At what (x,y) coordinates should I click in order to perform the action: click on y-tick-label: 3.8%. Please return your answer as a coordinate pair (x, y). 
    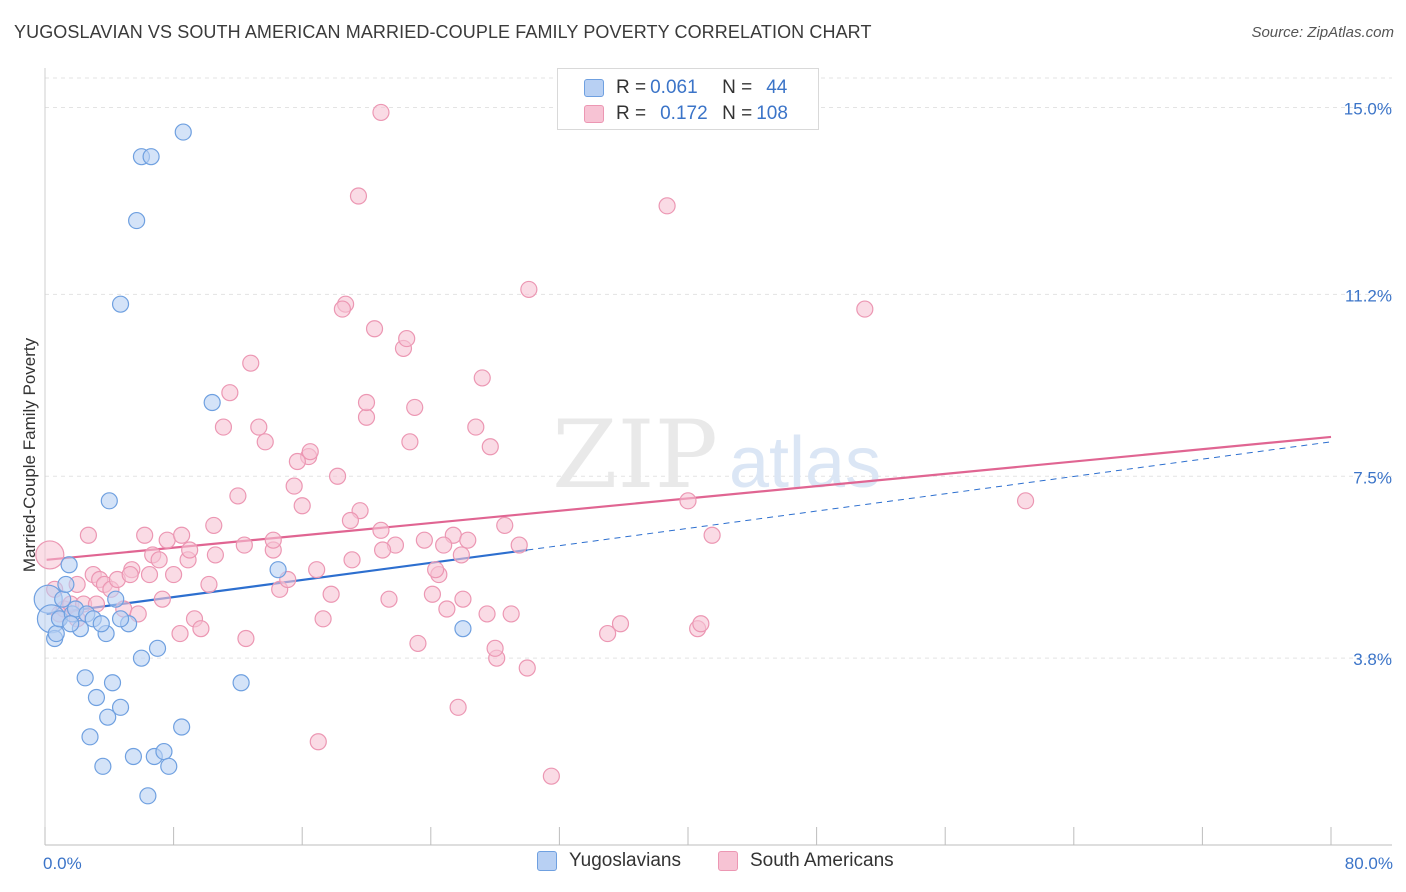
    Looking at the image, I should click on (1372, 659).